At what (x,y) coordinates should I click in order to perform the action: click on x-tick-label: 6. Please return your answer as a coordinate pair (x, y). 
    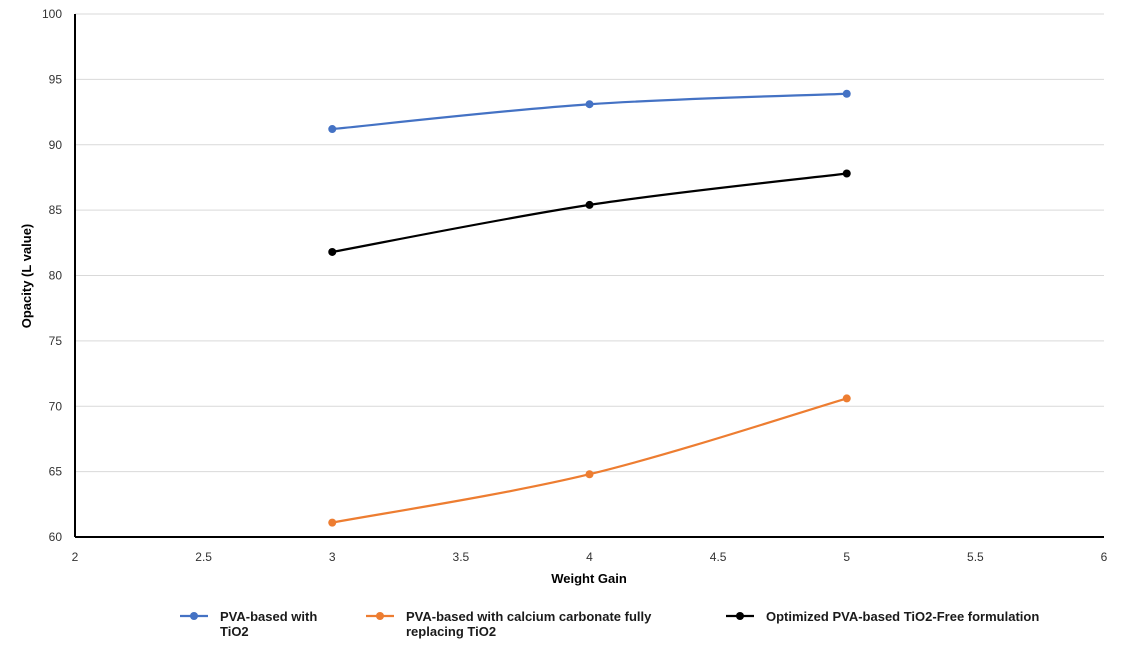
    Looking at the image, I should click on (1104, 557).